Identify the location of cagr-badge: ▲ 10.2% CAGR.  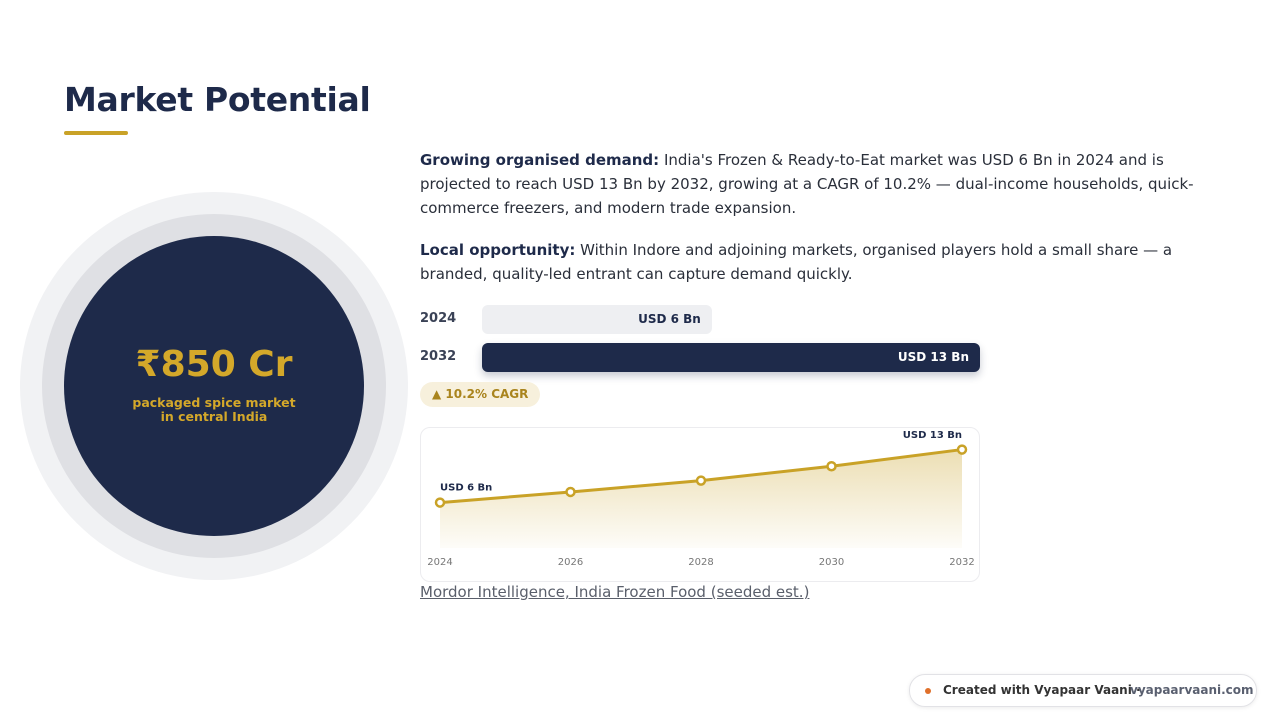
(480, 394).